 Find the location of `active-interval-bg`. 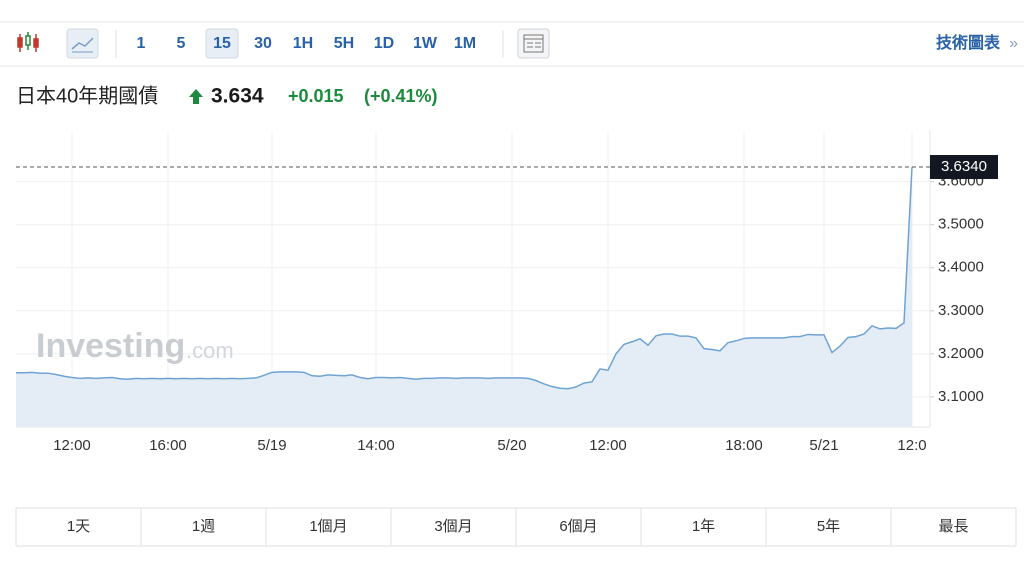

active-interval-bg is located at coordinates (222, 43).